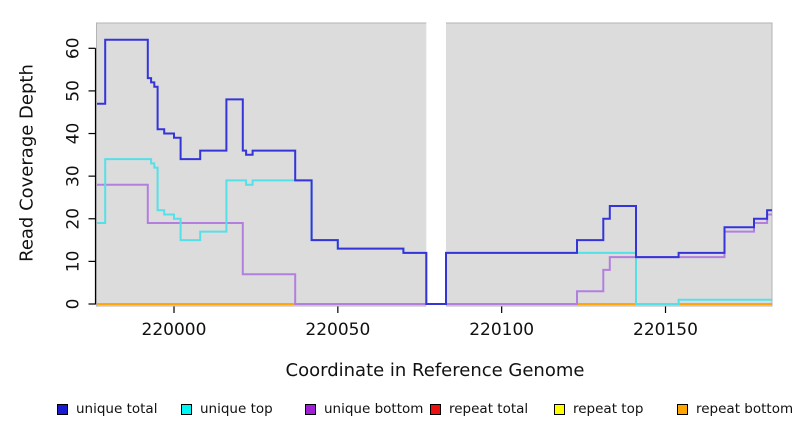  I want to click on legend-item-unique-bottom: unique bottom, so click(364, 409).